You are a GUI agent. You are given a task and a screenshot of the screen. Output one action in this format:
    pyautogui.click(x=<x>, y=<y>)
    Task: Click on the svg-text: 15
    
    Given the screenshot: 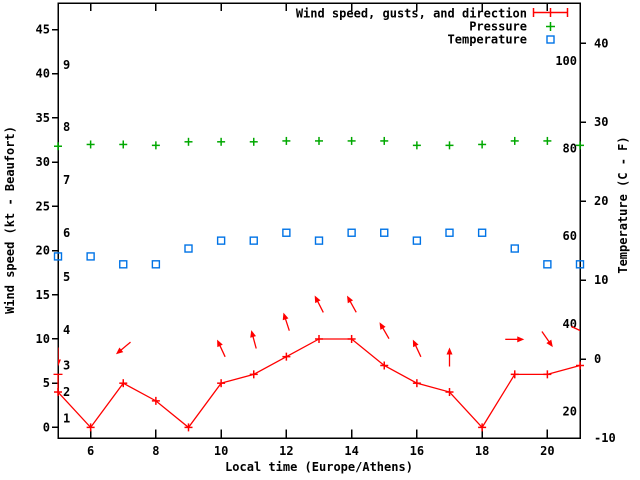 What is the action you would take?
    pyautogui.click(x=43, y=295)
    